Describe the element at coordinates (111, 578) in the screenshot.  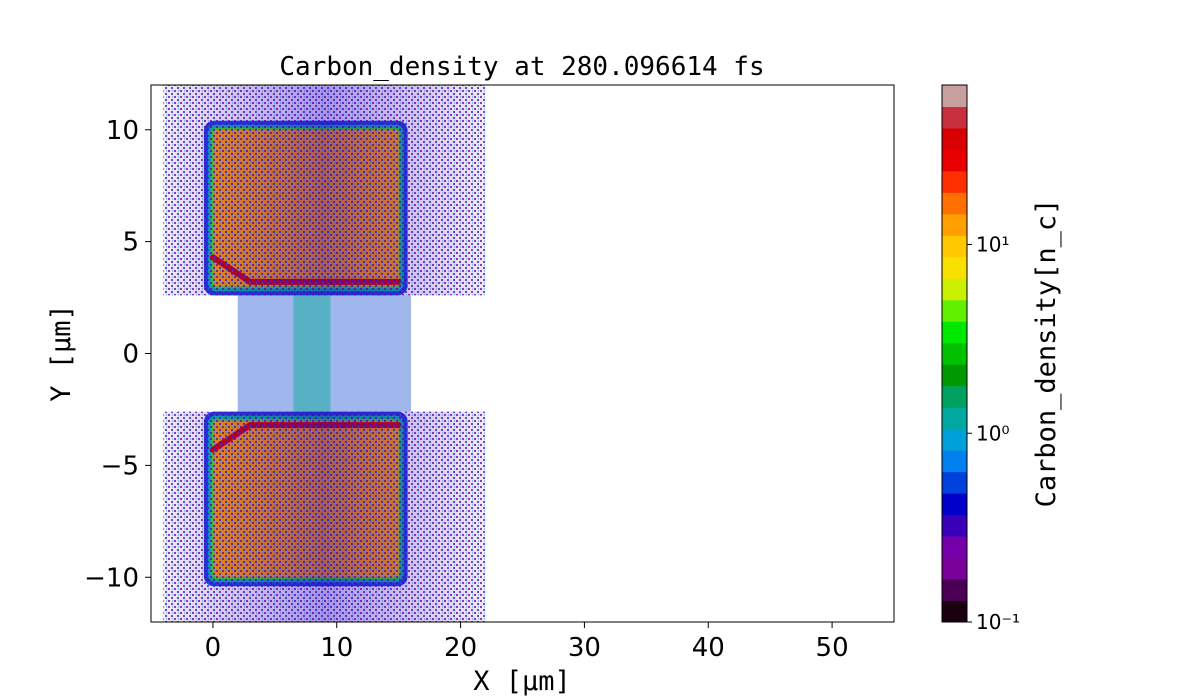
I see `y-tick-label: −10` at that location.